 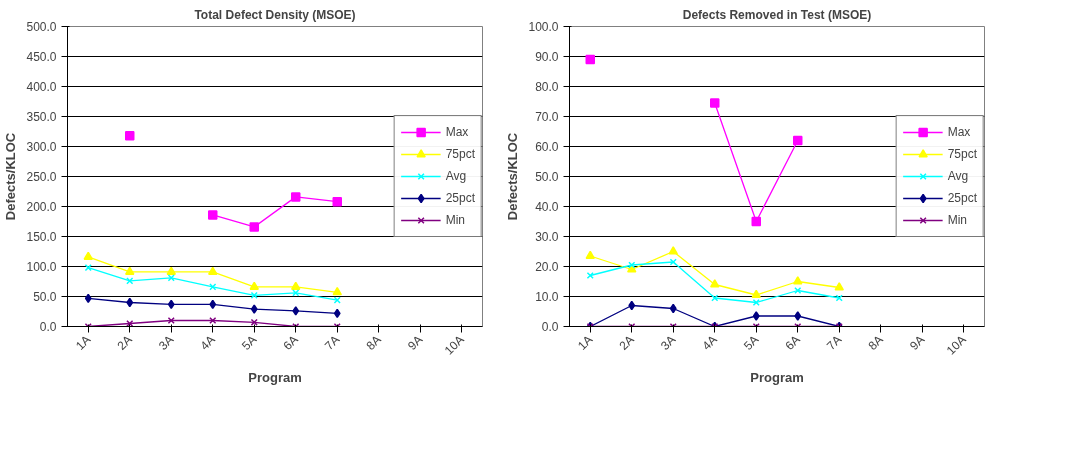 What do you see at coordinates (547, 117) in the screenshot?
I see `y-tick-label: 70.0` at bounding box center [547, 117].